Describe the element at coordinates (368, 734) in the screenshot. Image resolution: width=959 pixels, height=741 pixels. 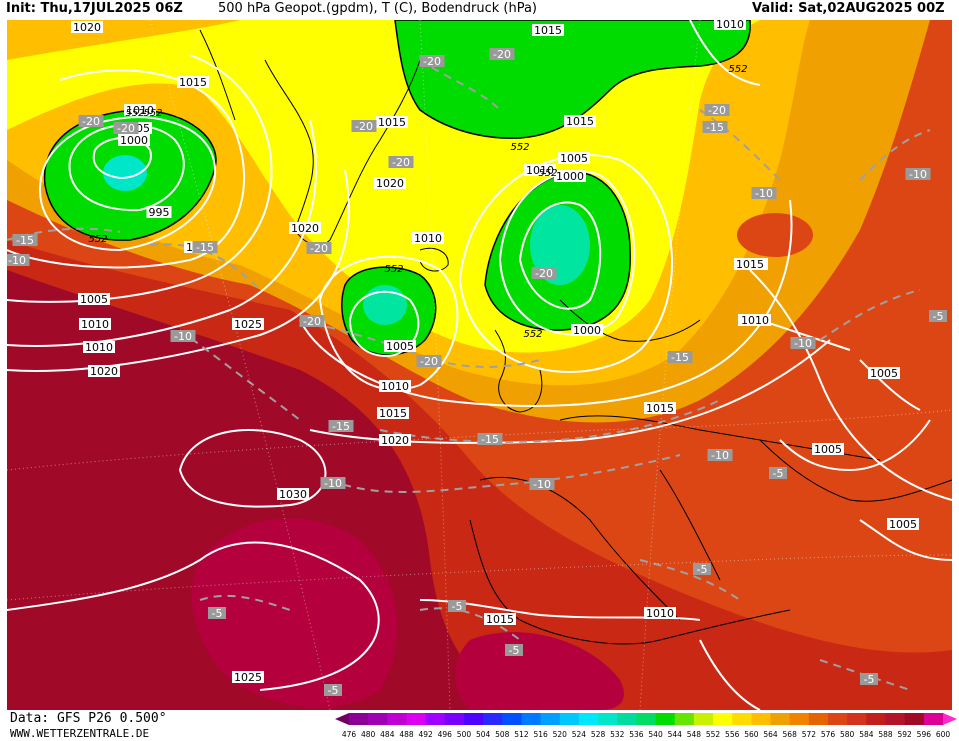
I see `colorbar-label: 480` at that location.